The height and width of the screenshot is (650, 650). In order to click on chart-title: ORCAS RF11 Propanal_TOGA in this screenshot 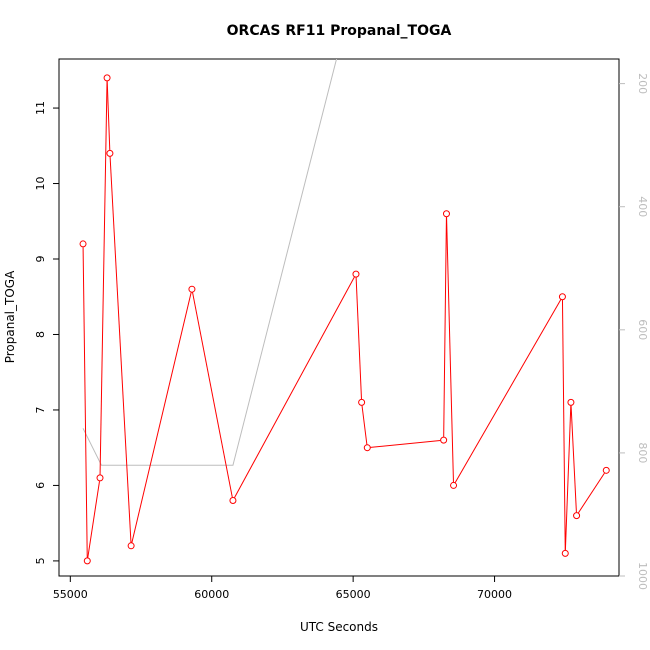, I will do `click(339, 31)`.